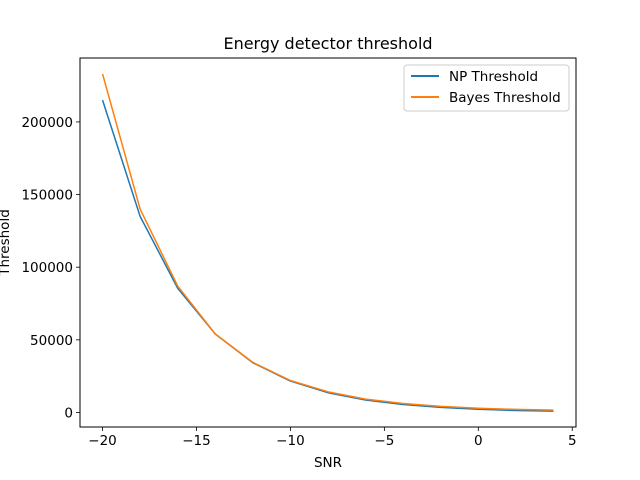 This screenshot has height=480, width=640. I want to click on x-axis-ticks: −20 −15 −10 −5 0 5, so click(332, 438).